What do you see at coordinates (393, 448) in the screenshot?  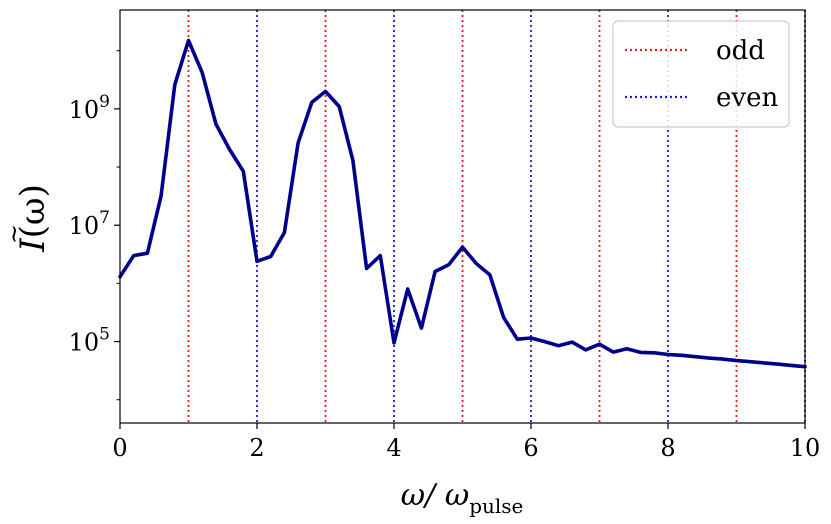 I see `x-tick-label-4: 4` at bounding box center [393, 448].